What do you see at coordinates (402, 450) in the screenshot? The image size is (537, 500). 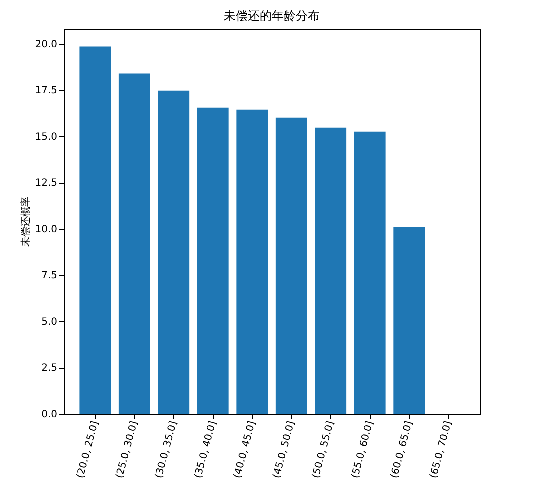 I see `x-tick-label: (60.0, 65.0]` at bounding box center [402, 450].